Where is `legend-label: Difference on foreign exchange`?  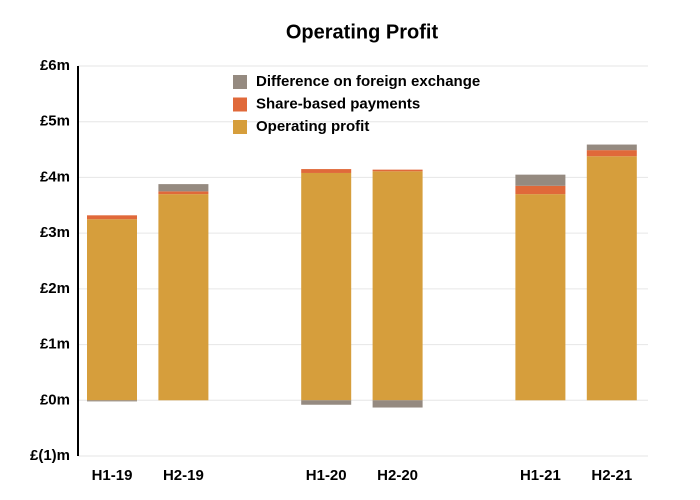
legend-label: Difference on foreign exchange is located at coordinates (368, 81).